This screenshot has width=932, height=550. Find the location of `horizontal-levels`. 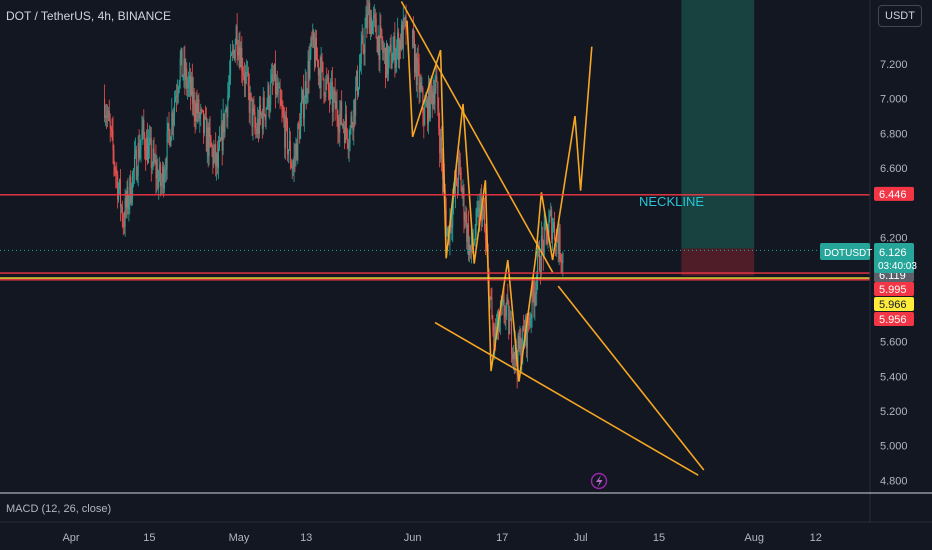

horizontal-levels is located at coordinates (435, 237).